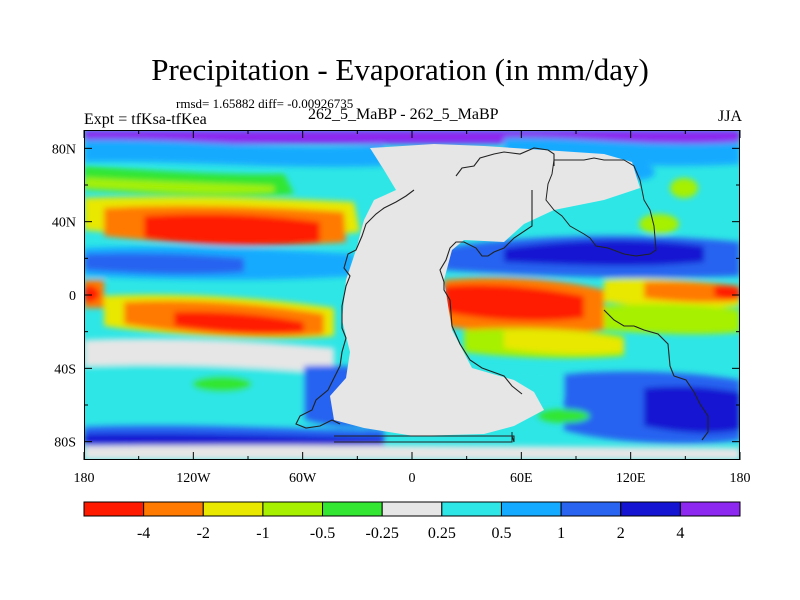  What do you see at coordinates (322, 533) in the screenshot?
I see `colorbar-label: -0.5` at bounding box center [322, 533].